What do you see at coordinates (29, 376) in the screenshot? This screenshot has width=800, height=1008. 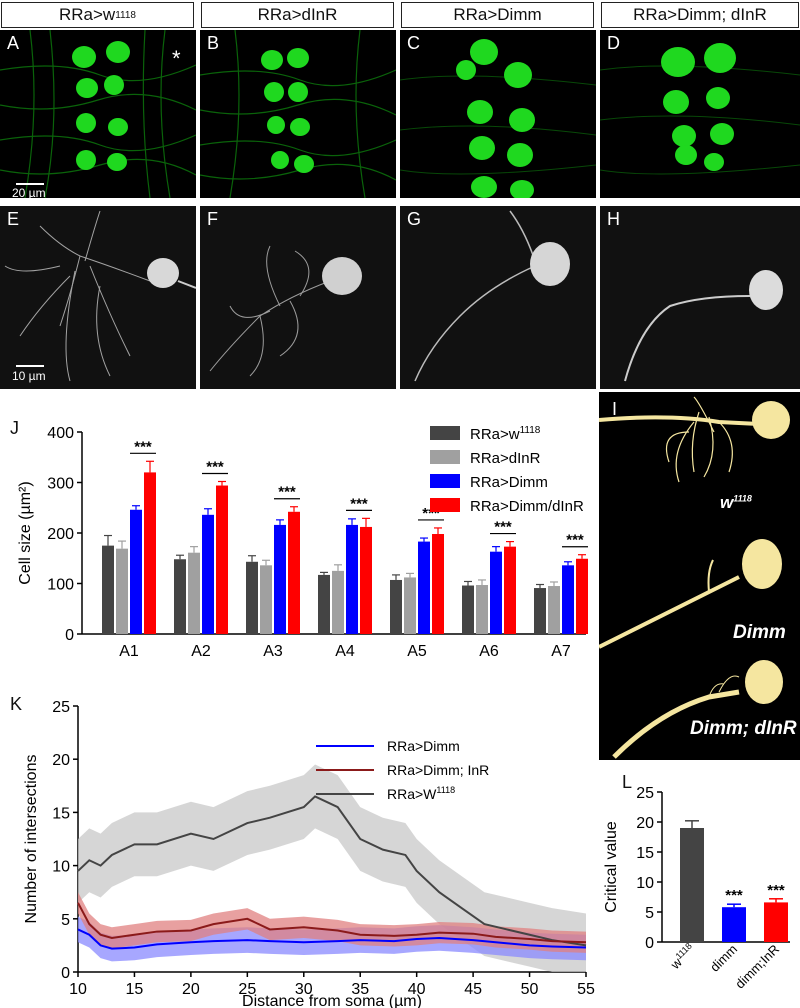 I see `scalebar-bottom-label: 10 µm` at bounding box center [29, 376].